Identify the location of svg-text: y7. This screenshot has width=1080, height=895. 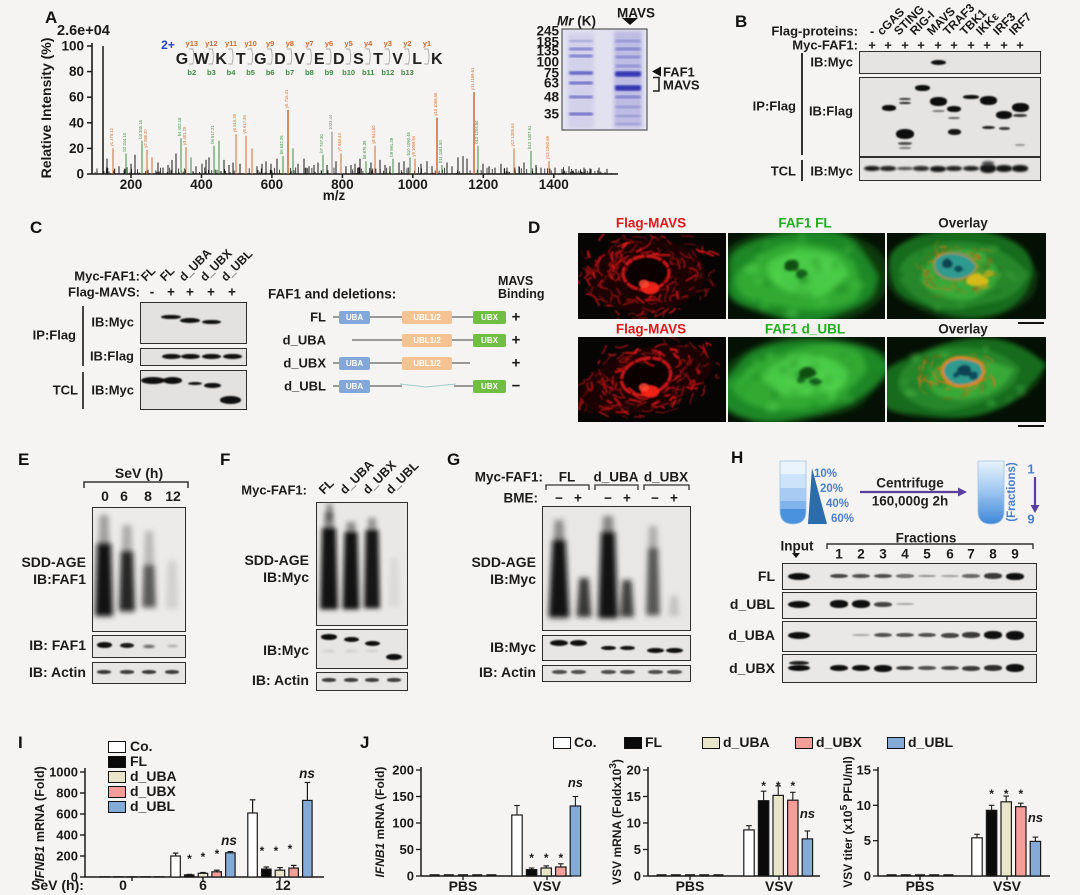
(309, 43).